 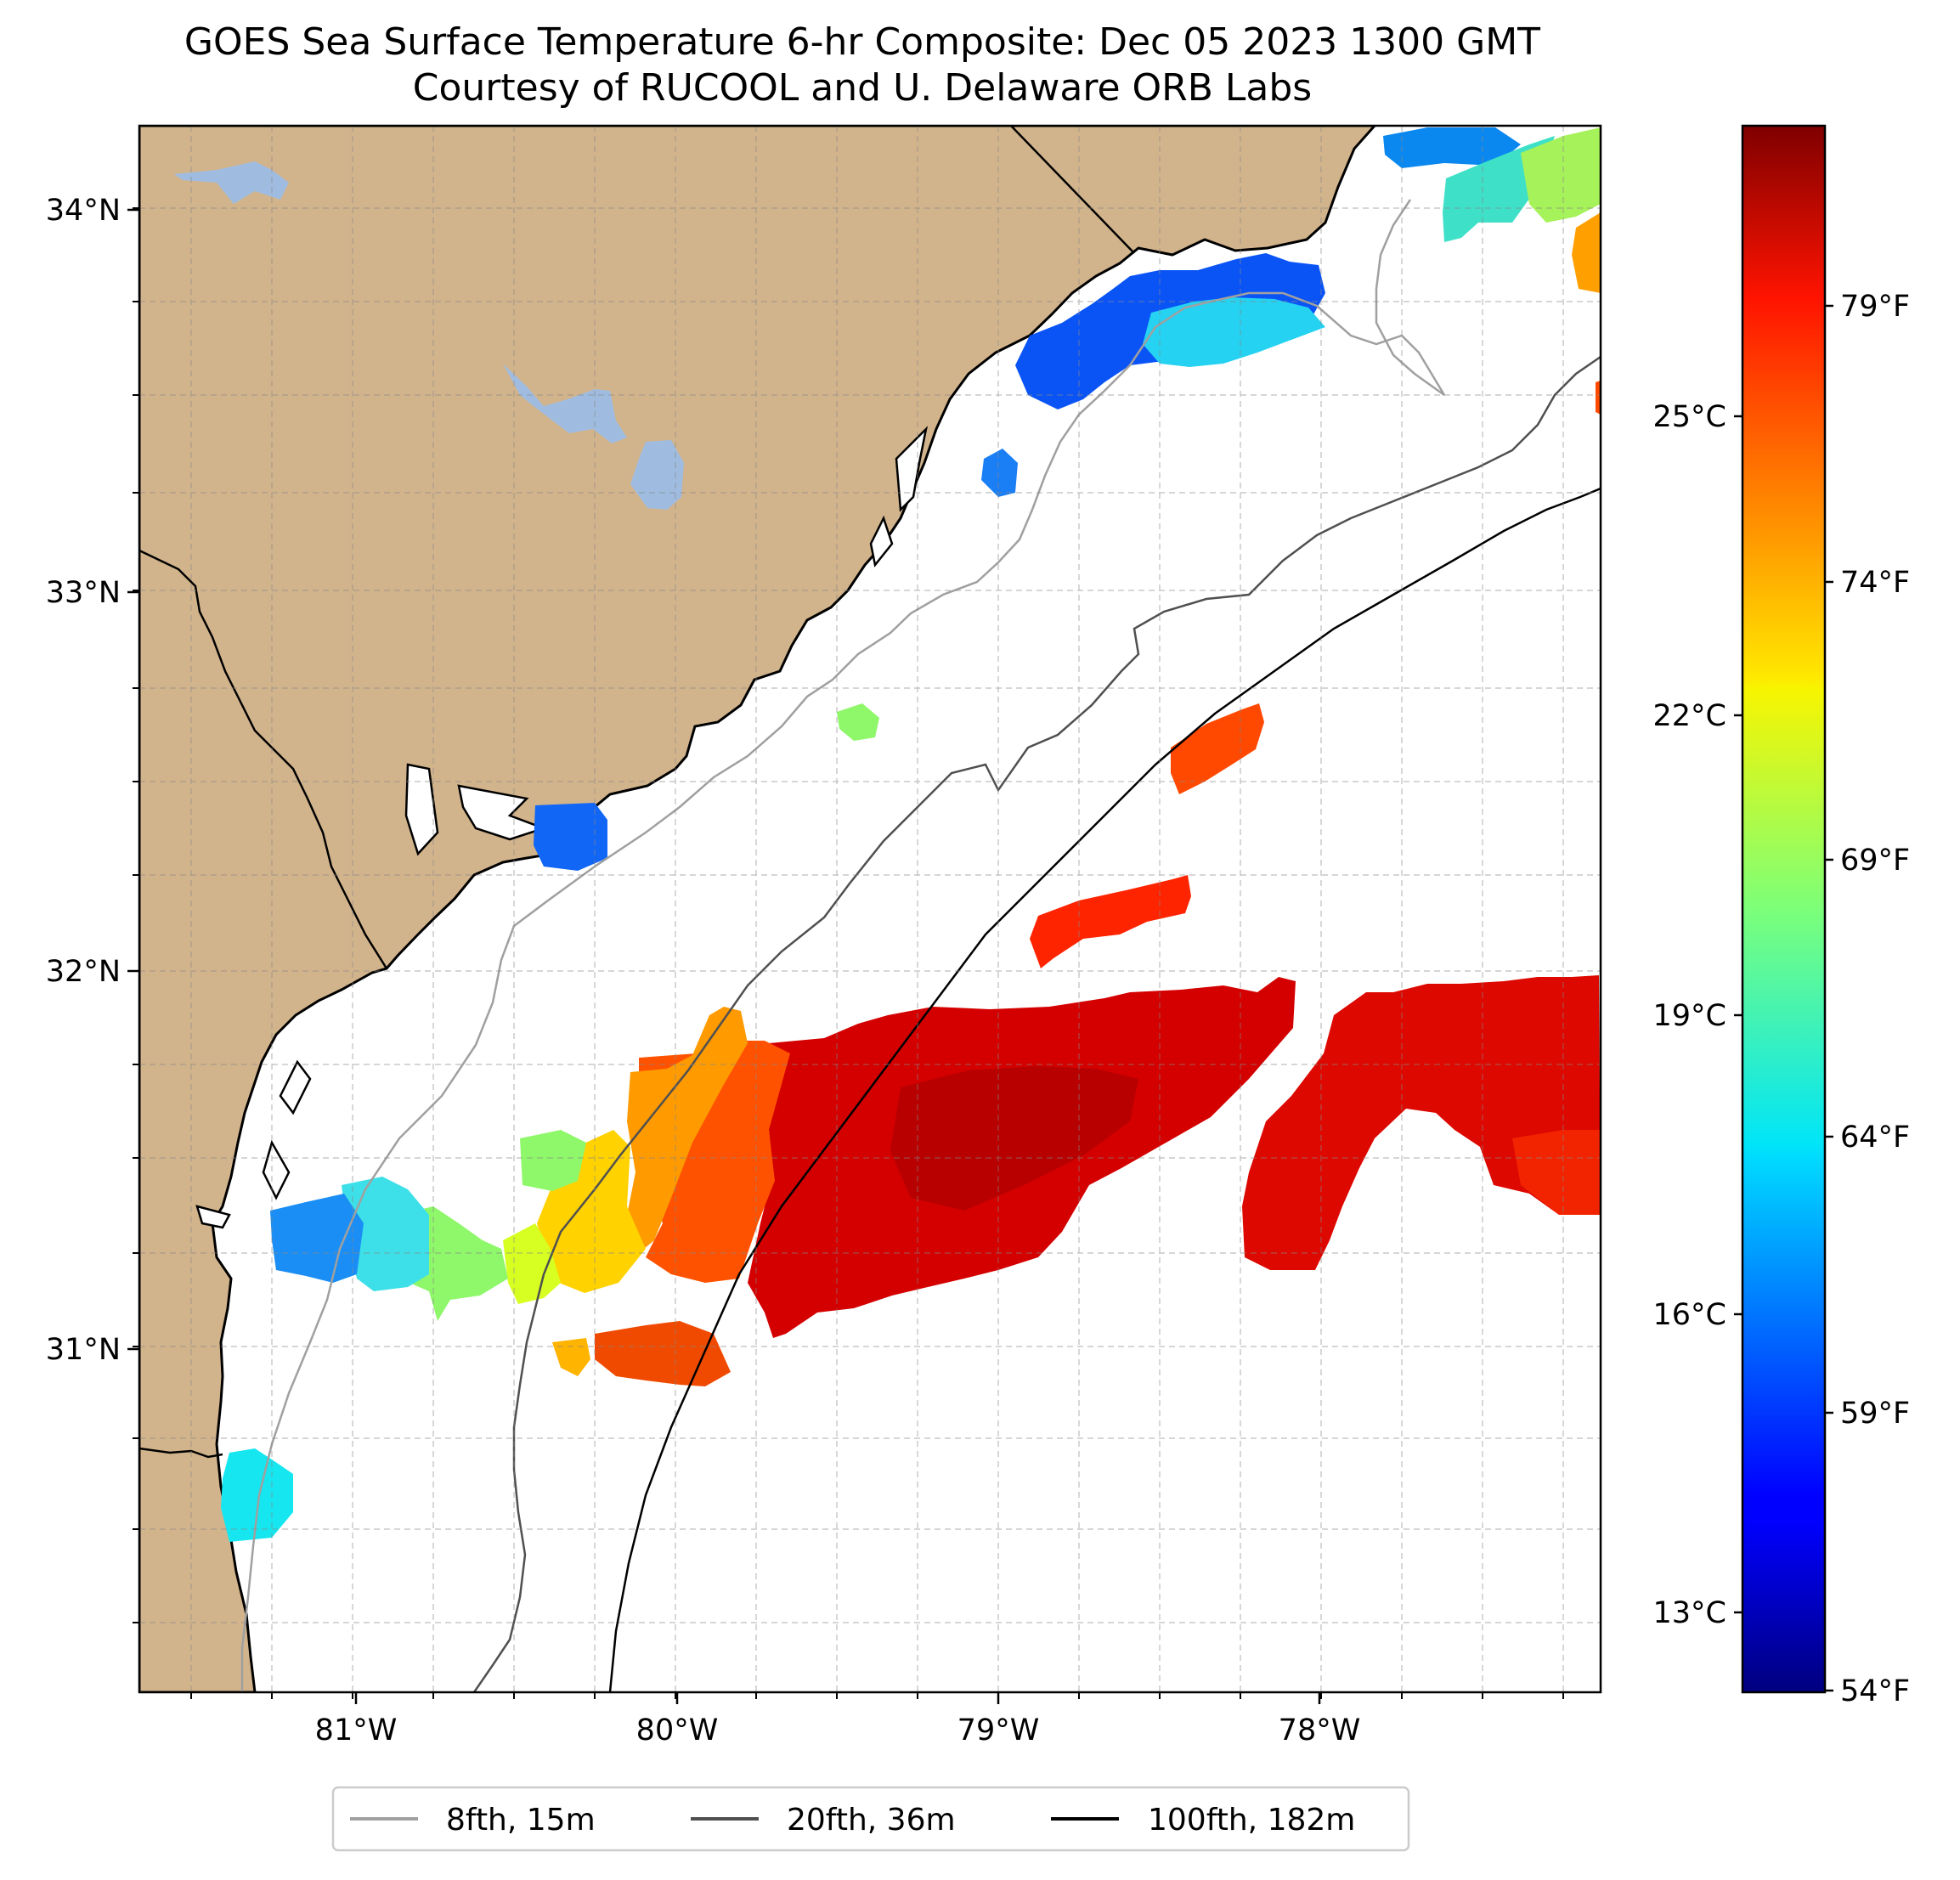 I want to click on colorbar-ticks, so click(x=1784, y=998).